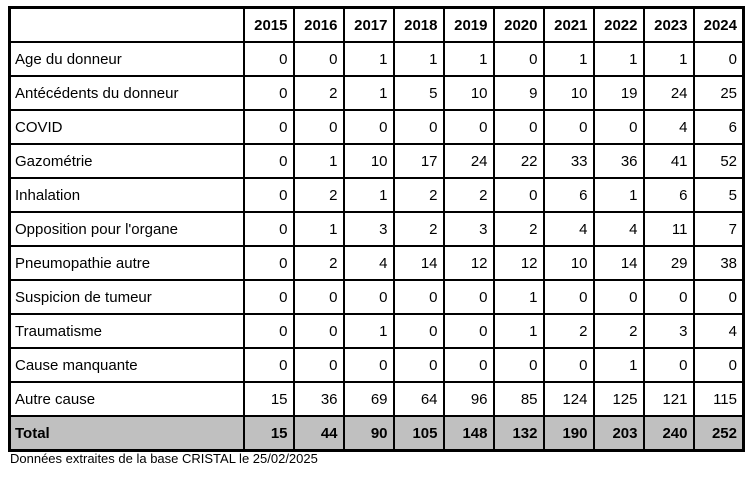 This screenshot has height=482, width=750. I want to click on year-header: 2024, so click(718, 24).